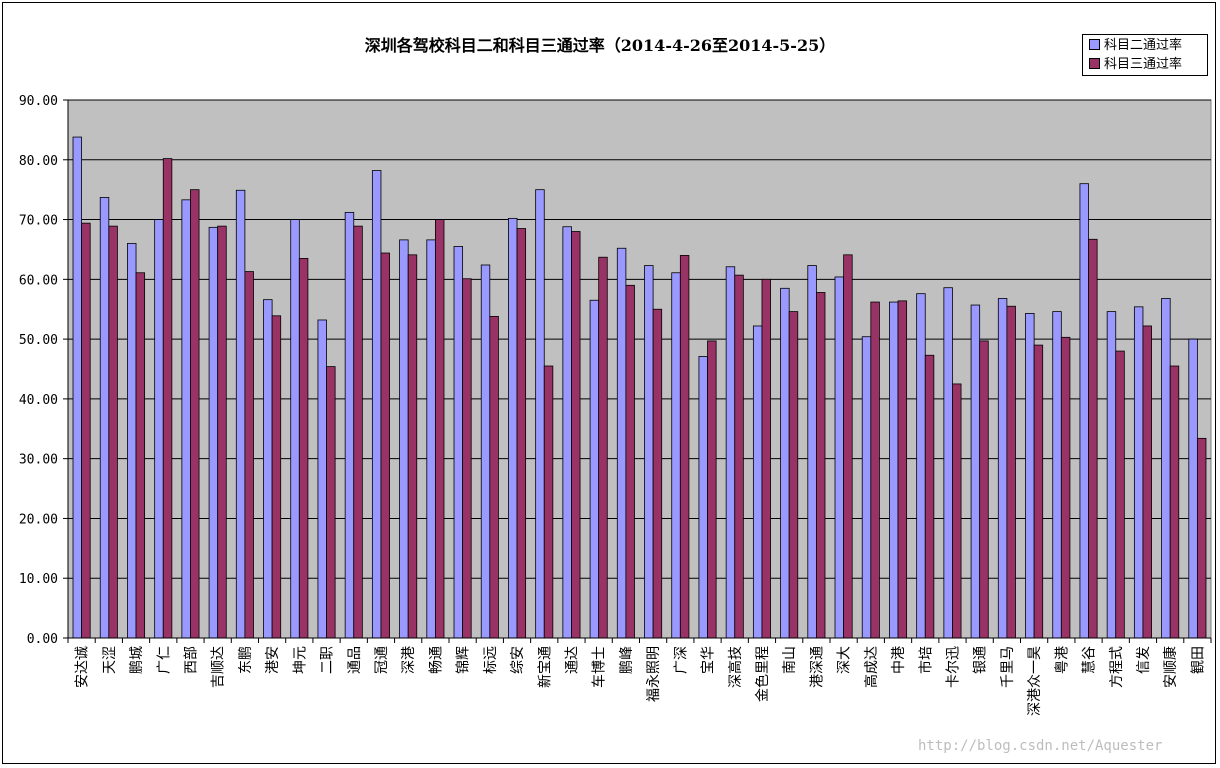 This screenshot has height=768, width=1220. What do you see at coordinates (38, 161) in the screenshot?
I see `ytick-label: 80.00` at bounding box center [38, 161].